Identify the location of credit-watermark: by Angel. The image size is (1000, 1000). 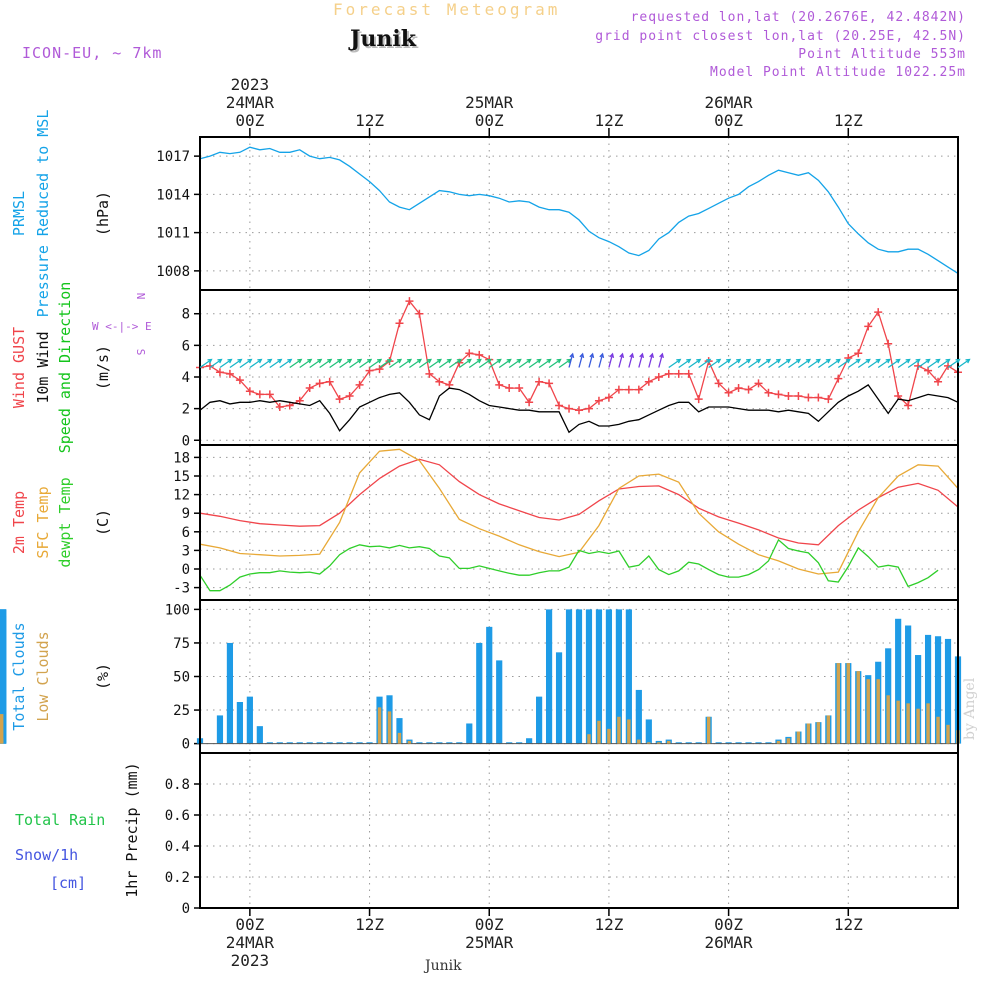
(970, 708).